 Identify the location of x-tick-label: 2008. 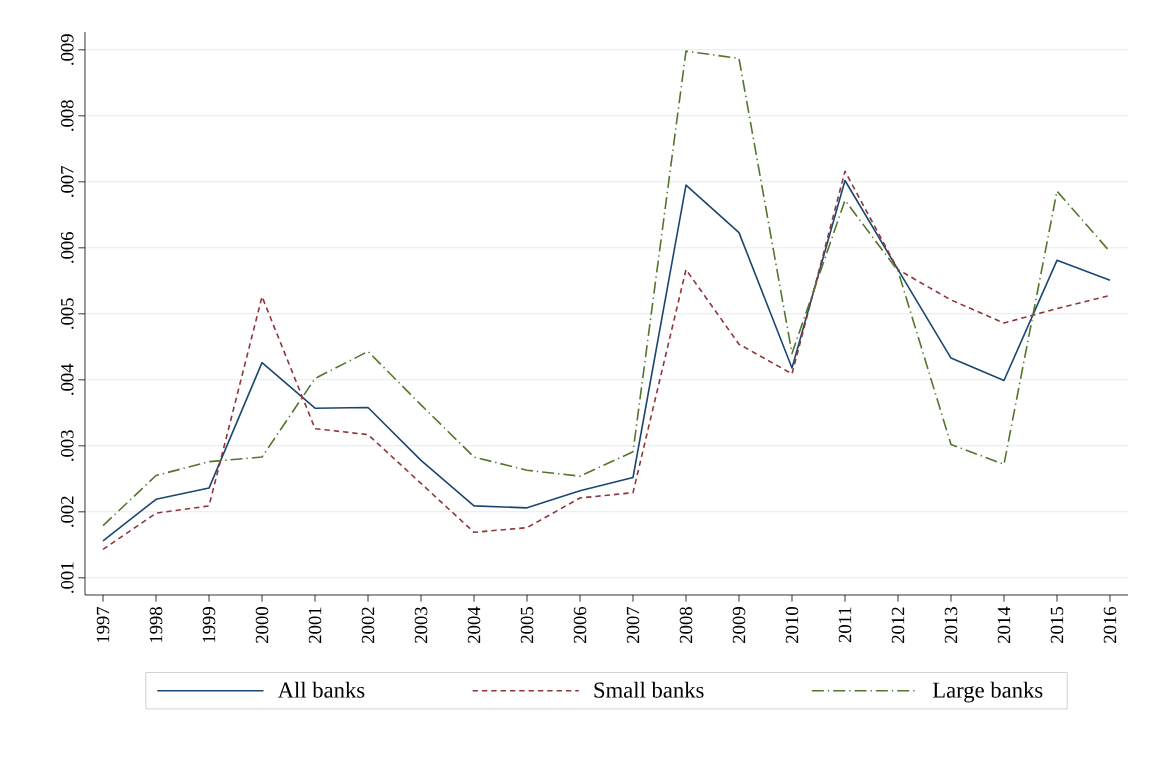
(686, 625).